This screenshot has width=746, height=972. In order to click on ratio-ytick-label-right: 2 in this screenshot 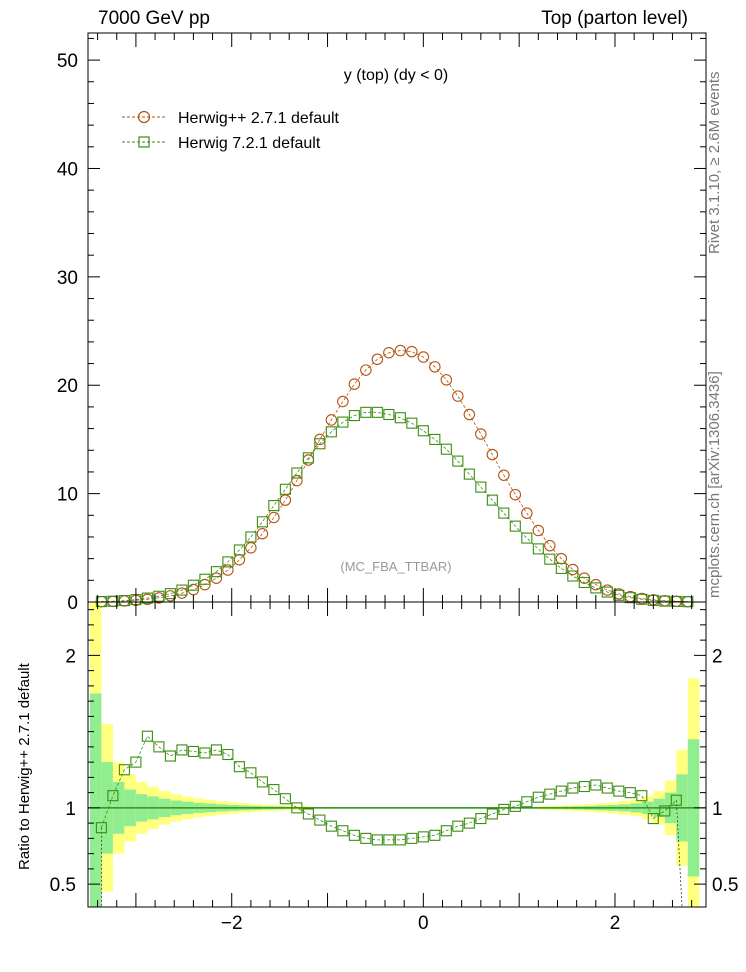, I will do `click(717, 656)`.